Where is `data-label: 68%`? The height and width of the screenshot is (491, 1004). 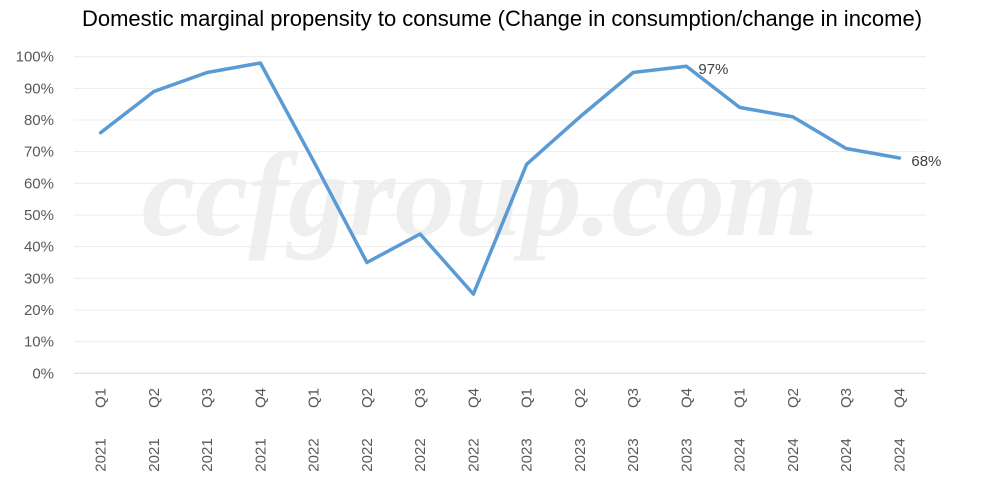 data-label: 68% is located at coordinates (926, 161).